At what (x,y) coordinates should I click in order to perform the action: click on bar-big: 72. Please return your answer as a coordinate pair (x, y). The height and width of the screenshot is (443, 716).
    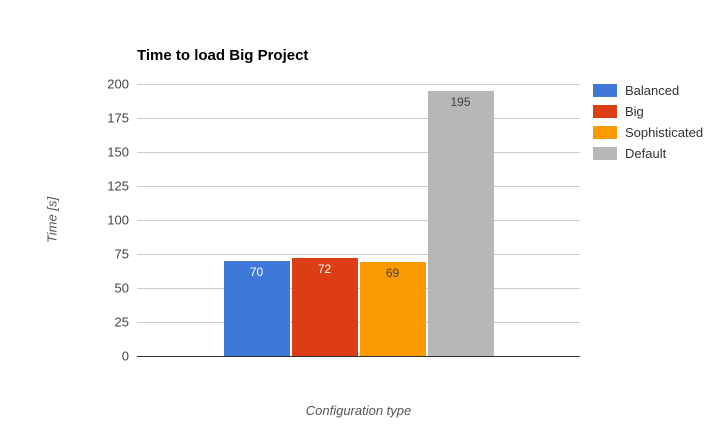
    Looking at the image, I should click on (324, 307).